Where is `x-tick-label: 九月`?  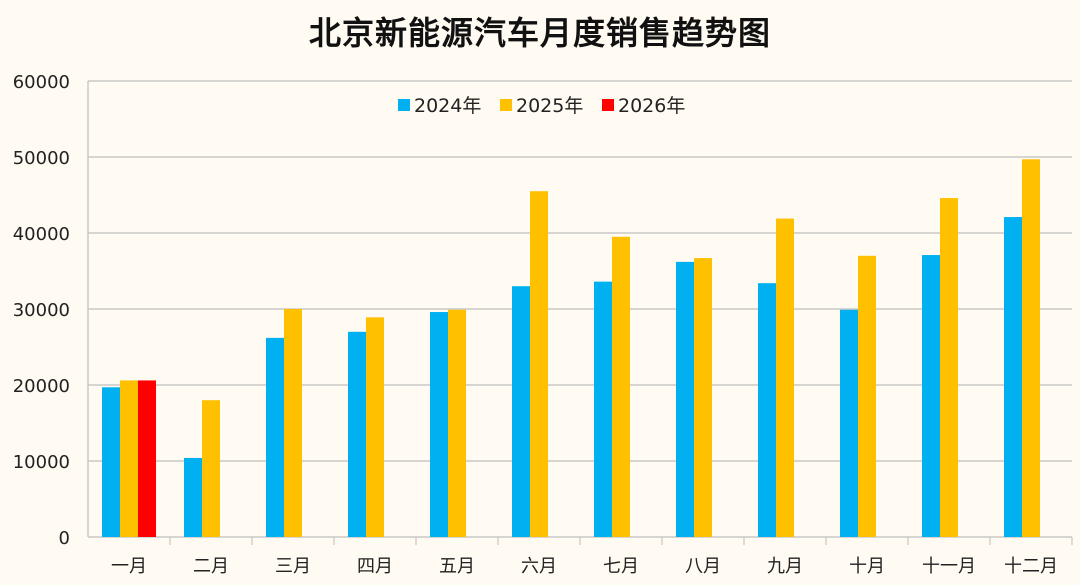 x-tick-label: 九月 is located at coordinates (785, 566).